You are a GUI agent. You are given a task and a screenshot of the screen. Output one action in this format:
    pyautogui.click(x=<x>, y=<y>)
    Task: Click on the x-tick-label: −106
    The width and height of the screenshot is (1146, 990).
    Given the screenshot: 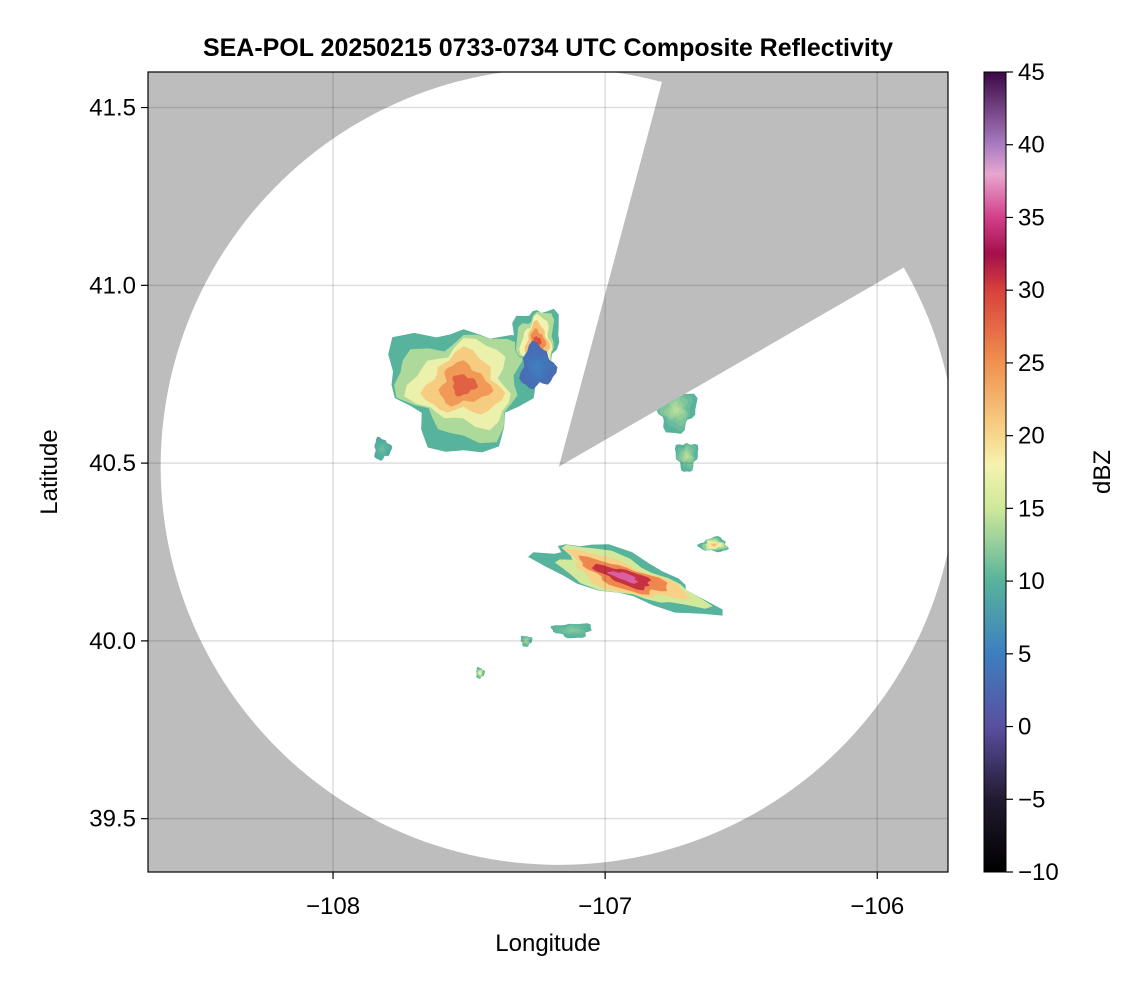 What is the action you would take?
    pyautogui.click(x=877, y=906)
    